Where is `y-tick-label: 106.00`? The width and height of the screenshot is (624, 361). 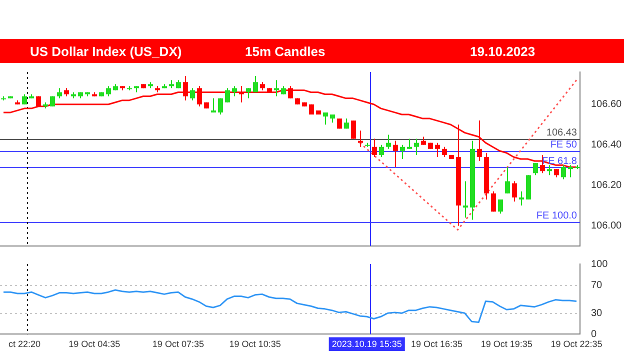 y-tick-label: 106.00 is located at coordinates (606, 226).